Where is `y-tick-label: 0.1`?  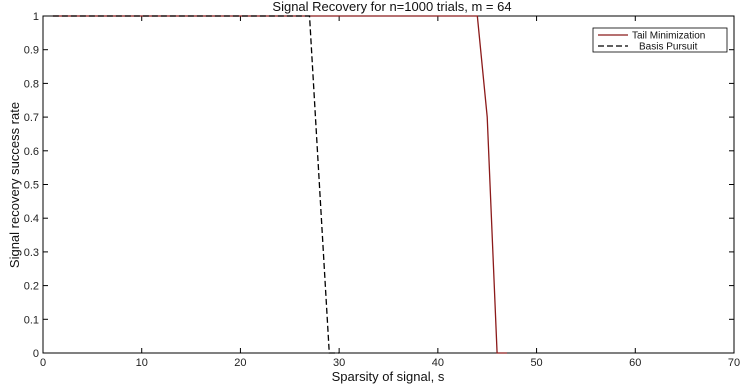
y-tick-label: 0.1 is located at coordinates (31, 320).